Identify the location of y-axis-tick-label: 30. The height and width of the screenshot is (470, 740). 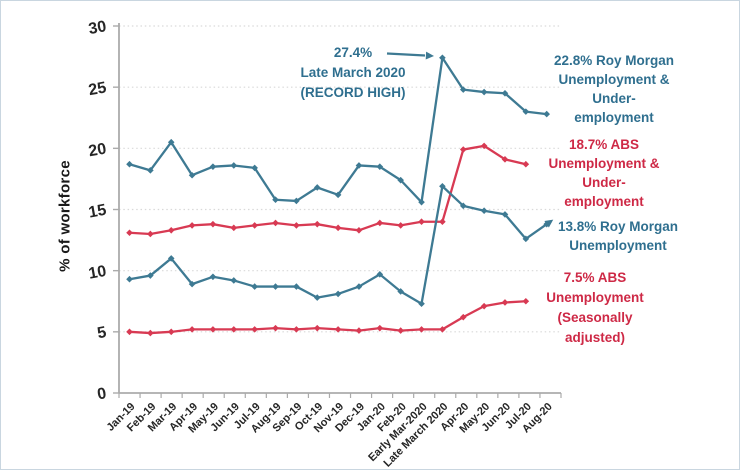
(97, 28).